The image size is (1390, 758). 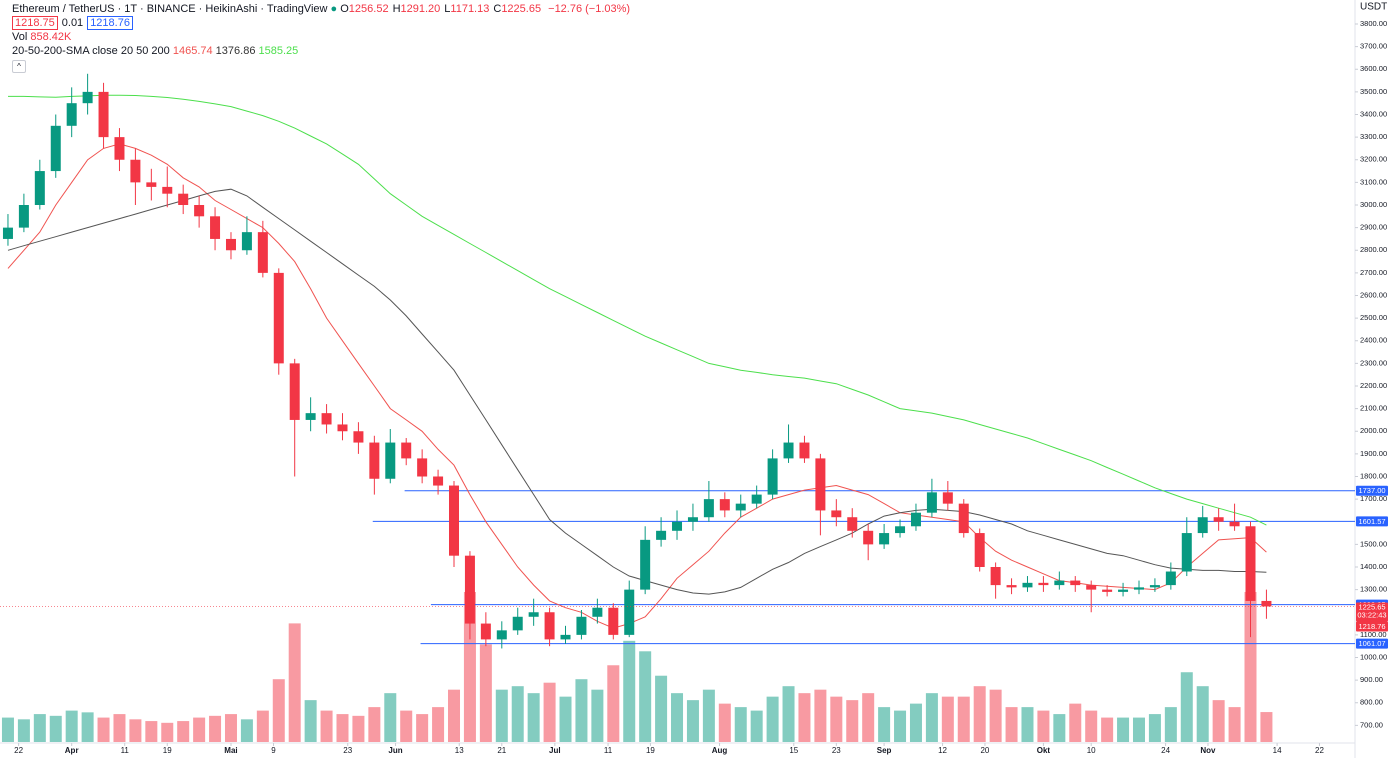 I want to click on y-tick-label: 2200.00, so click(x=1373, y=385).